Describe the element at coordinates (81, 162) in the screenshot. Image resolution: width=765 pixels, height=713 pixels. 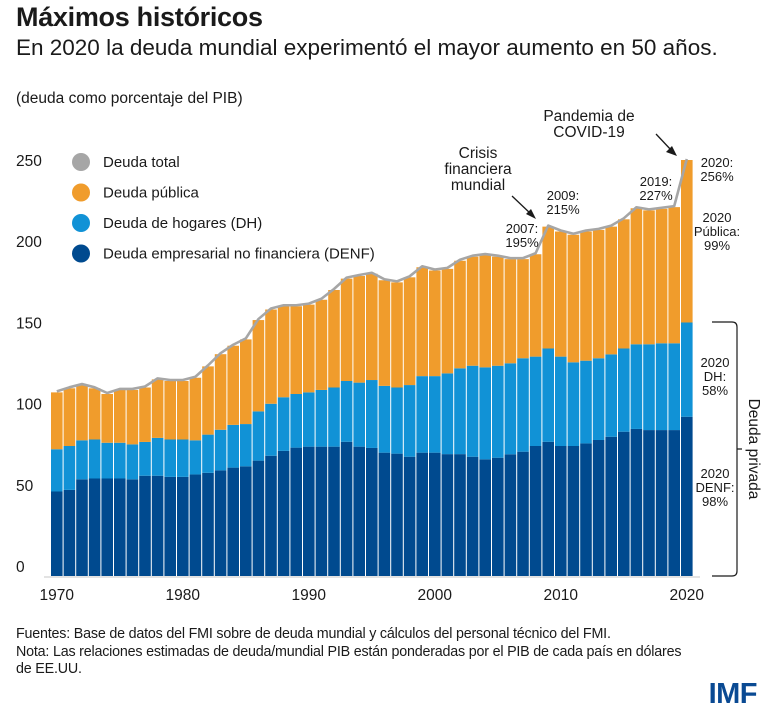
I see `legend-swatch-total` at that location.